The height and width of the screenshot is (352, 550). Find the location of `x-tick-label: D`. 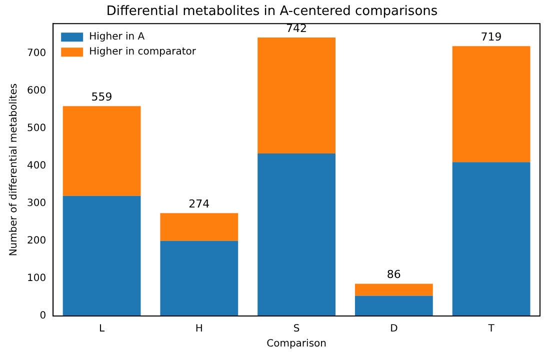

x-tick-label: D is located at coordinates (394, 329).